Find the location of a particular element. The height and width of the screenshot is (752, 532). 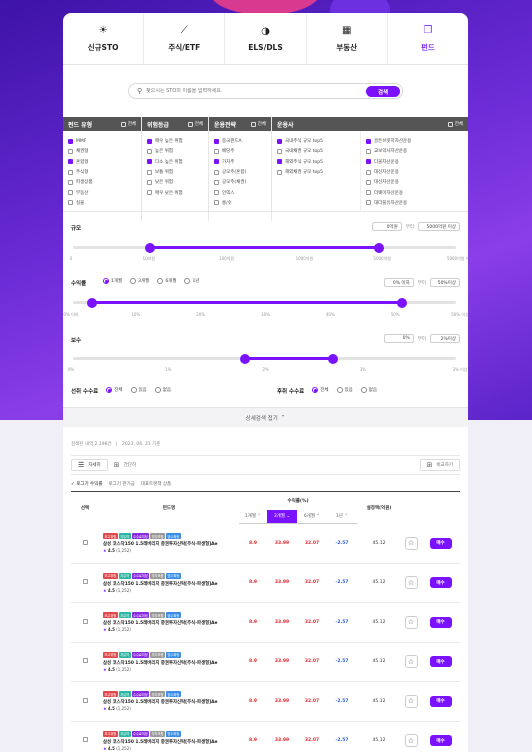

nav-tab-fund: ❐ 펀드 is located at coordinates (428, 38).